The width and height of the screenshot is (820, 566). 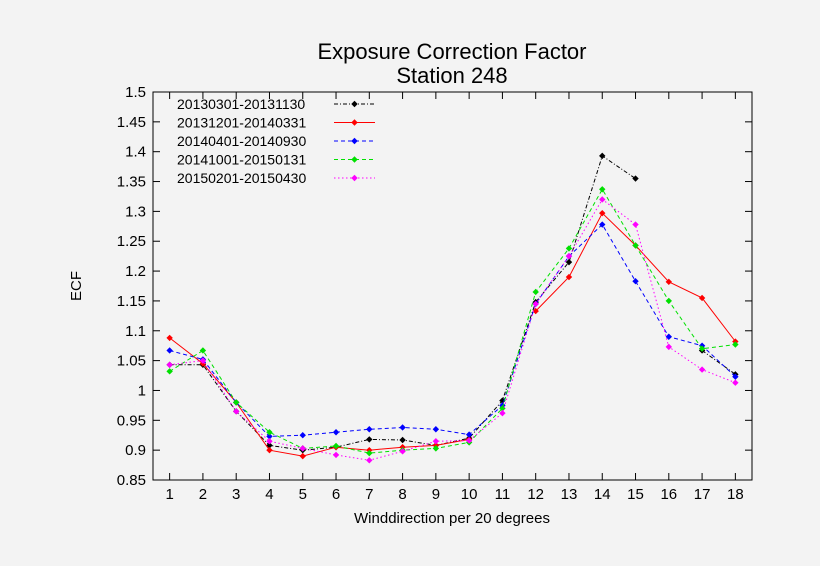 What do you see at coordinates (135, 331) in the screenshot?
I see `y-tick-label: 1.1` at bounding box center [135, 331].